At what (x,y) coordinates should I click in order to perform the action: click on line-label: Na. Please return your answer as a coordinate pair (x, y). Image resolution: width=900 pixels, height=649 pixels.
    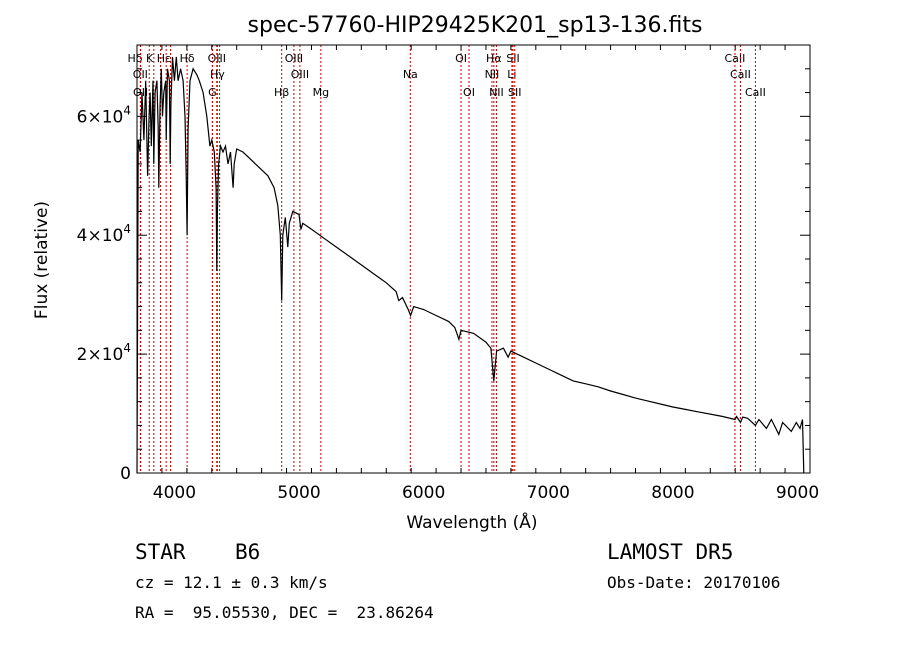
    Looking at the image, I should click on (410, 74).